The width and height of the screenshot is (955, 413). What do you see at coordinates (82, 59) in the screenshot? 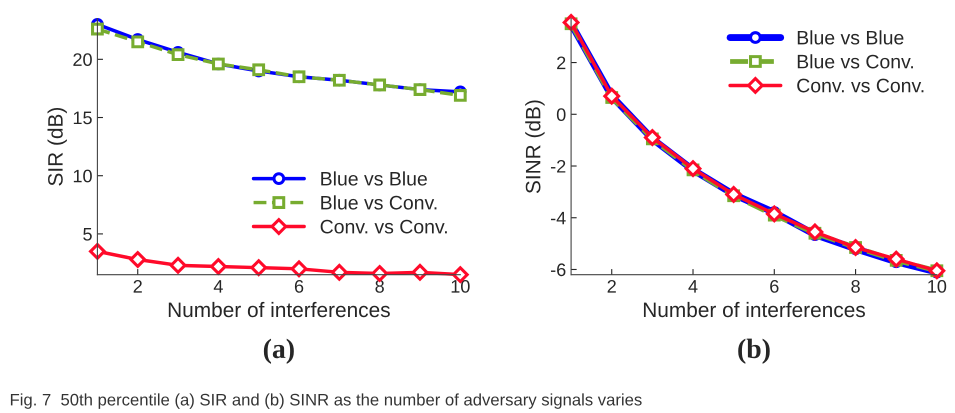
I see `y-tick-label: 20` at bounding box center [82, 59].